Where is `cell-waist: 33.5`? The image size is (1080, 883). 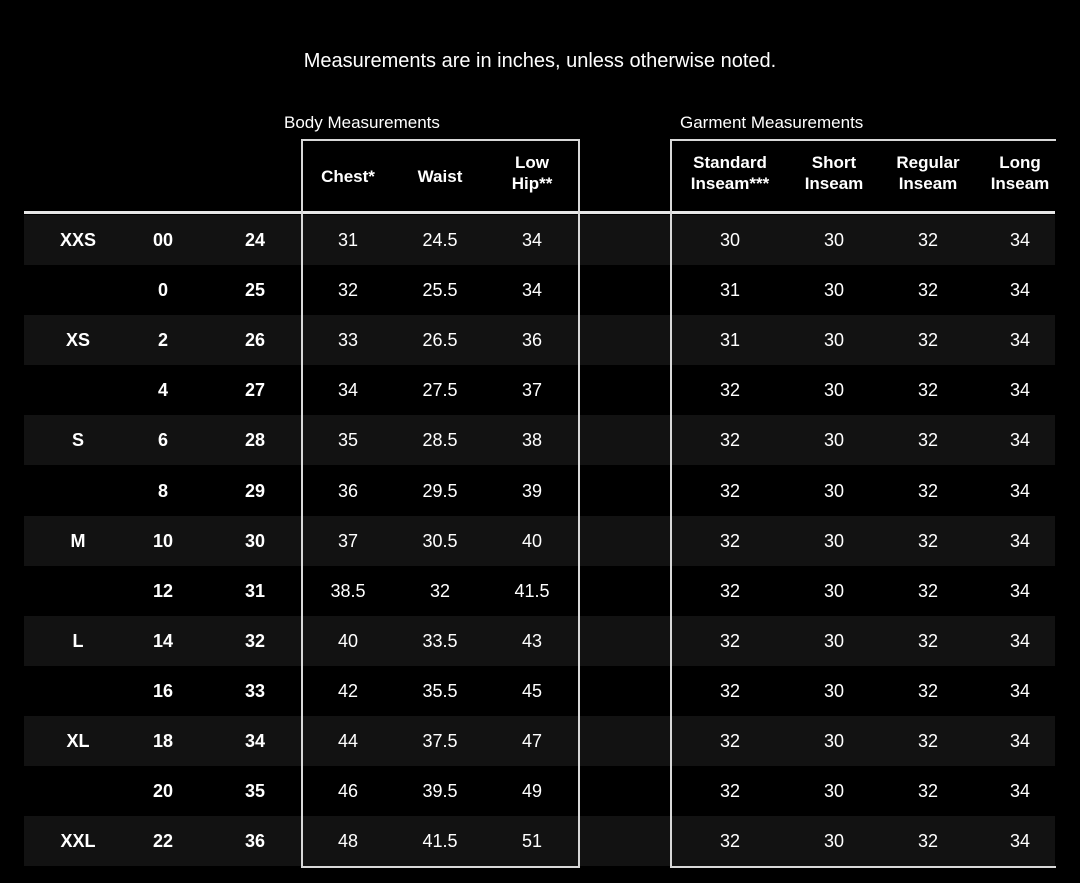
cell-waist: 33.5 is located at coordinates (440, 640).